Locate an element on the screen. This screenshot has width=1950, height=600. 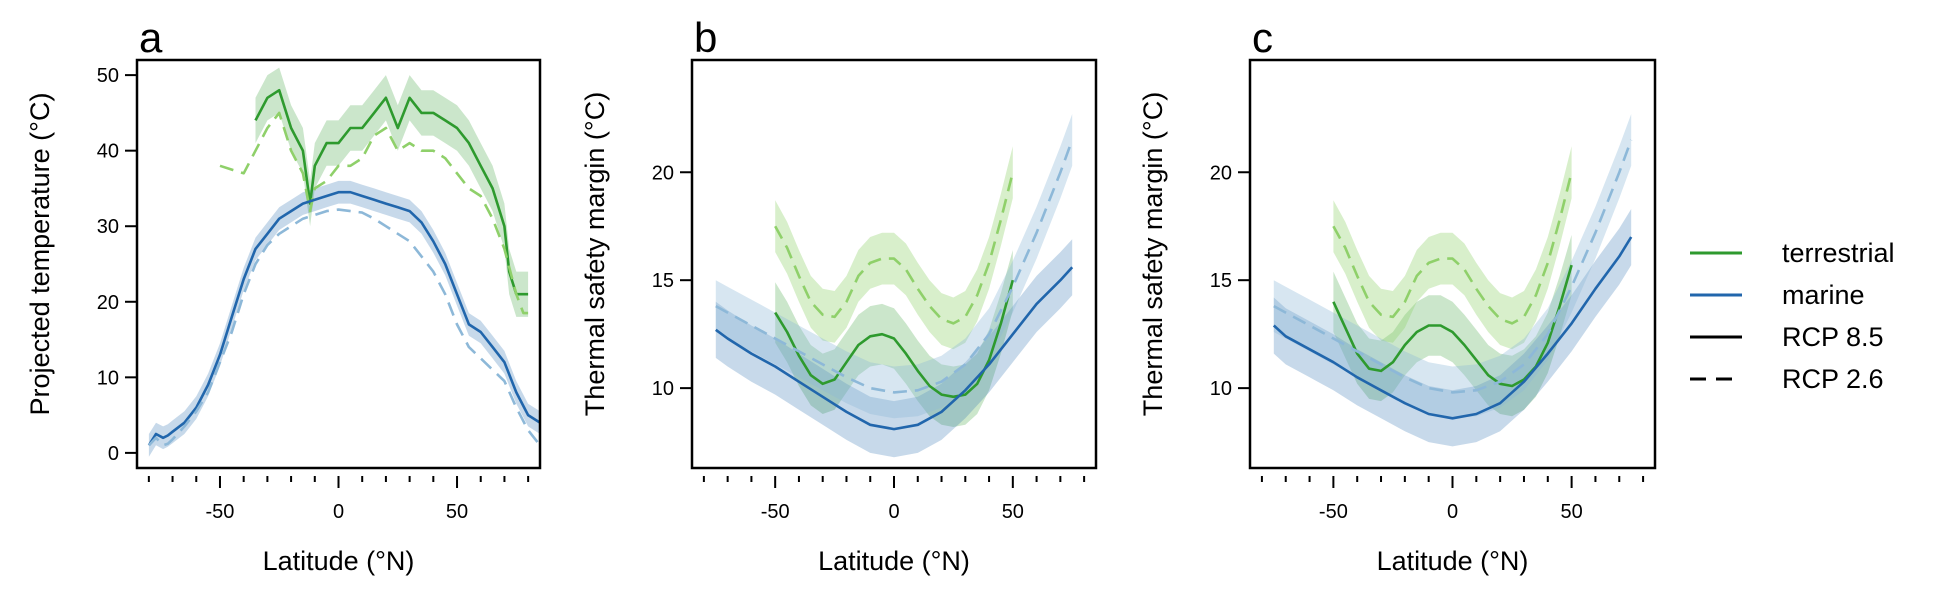
legend-label: marine is located at coordinates (1823, 295).